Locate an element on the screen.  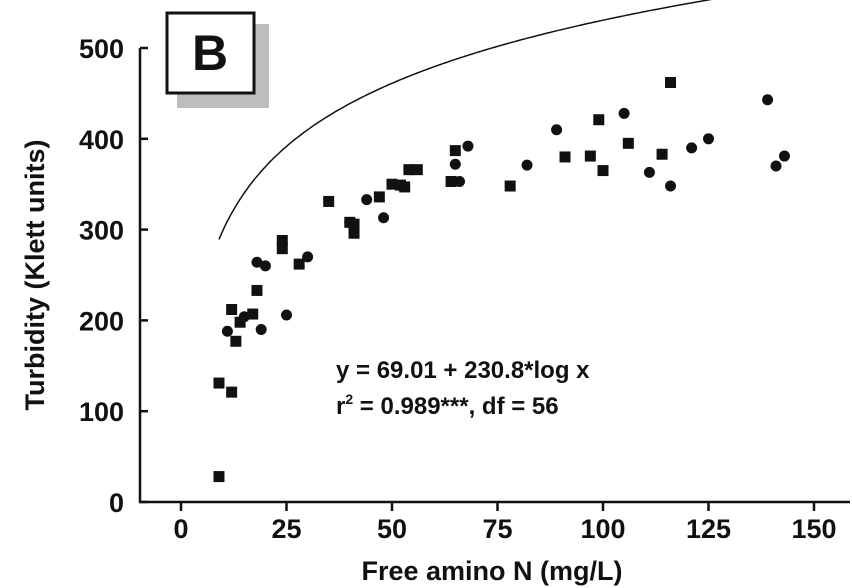
panel-badge-box is located at coordinates (210, 53).